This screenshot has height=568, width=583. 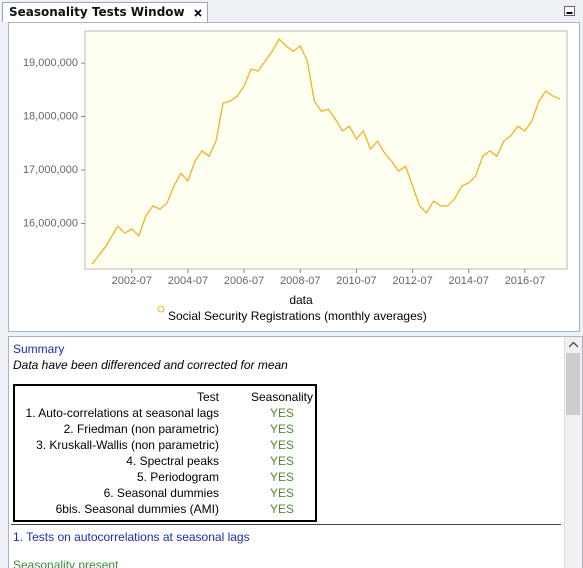 What do you see at coordinates (127, 445) in the screenshot?
I see `test-name: 3. Kruskall-Wallis (non parametric)` at bounding box center [127, 445].